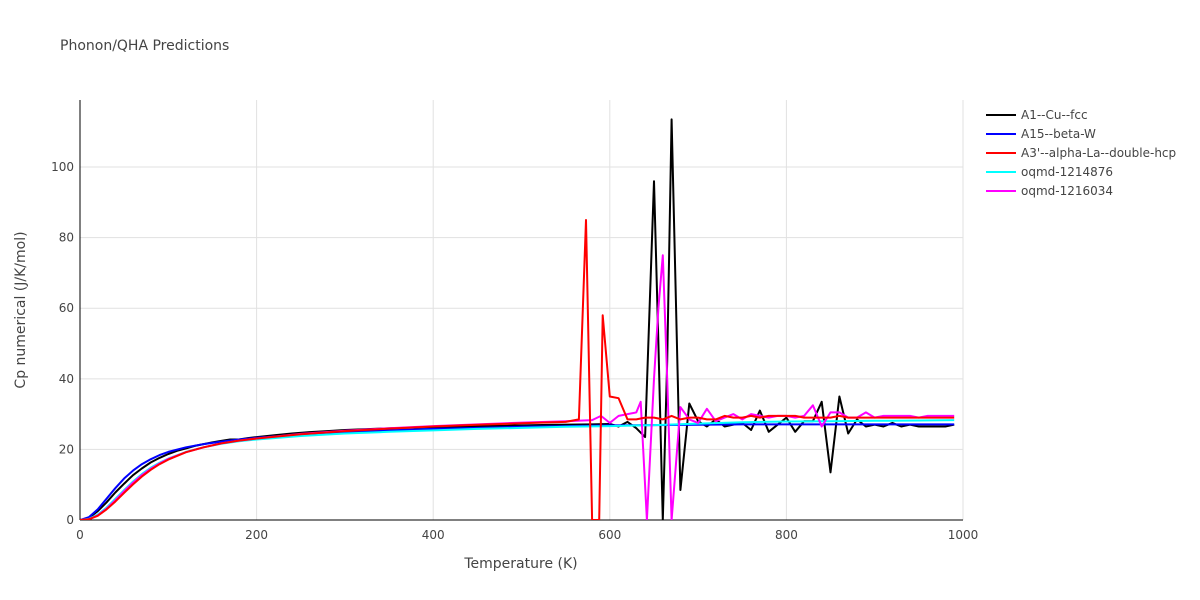  Describe the element at coordinates (66, 379) in the screenshot. I see `y-tick-label: 40` at that location.